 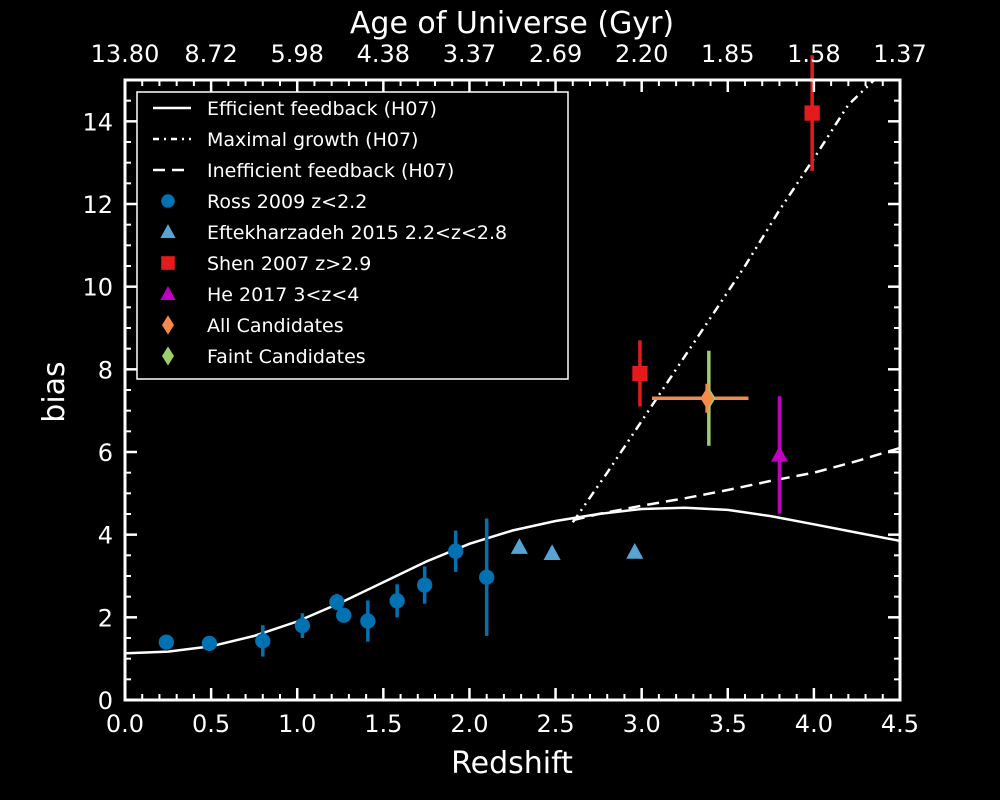 I want to click on point-s3-p0, so click(x=779, y=453).